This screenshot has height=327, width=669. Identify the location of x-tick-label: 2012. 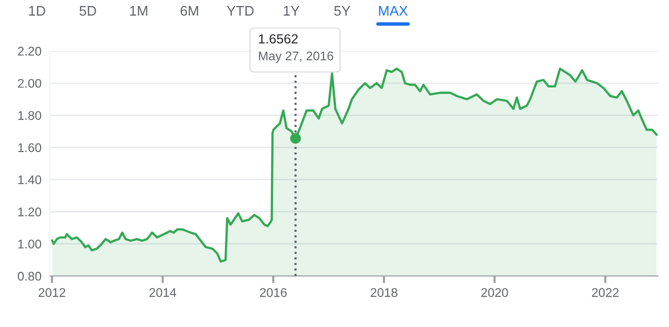
(52, 292).